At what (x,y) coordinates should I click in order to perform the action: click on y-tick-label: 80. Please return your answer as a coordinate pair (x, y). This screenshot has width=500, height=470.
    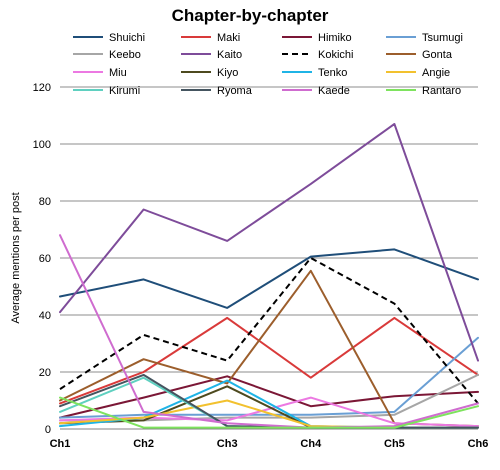
    Looking at the image, I should click on (45, 202).